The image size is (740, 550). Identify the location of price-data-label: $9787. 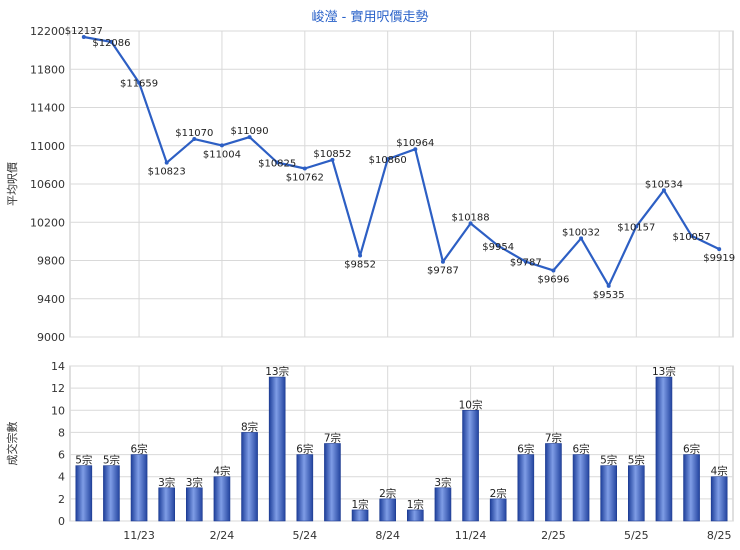
(526, 263).